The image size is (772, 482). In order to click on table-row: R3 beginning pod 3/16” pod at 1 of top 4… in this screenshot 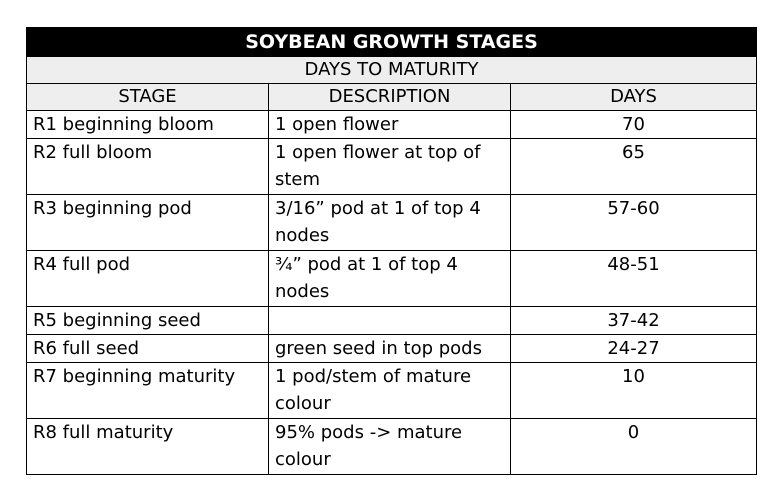, I will do `click(392, 222)`.